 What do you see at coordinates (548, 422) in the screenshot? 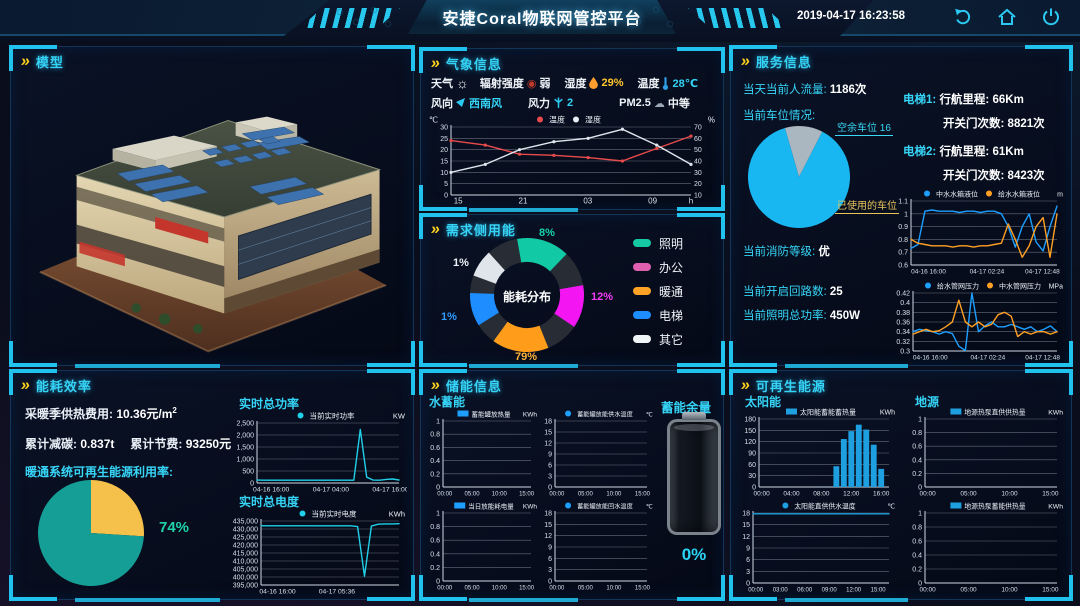
I see `svg-text: 18` at bounding box center [548, 422].